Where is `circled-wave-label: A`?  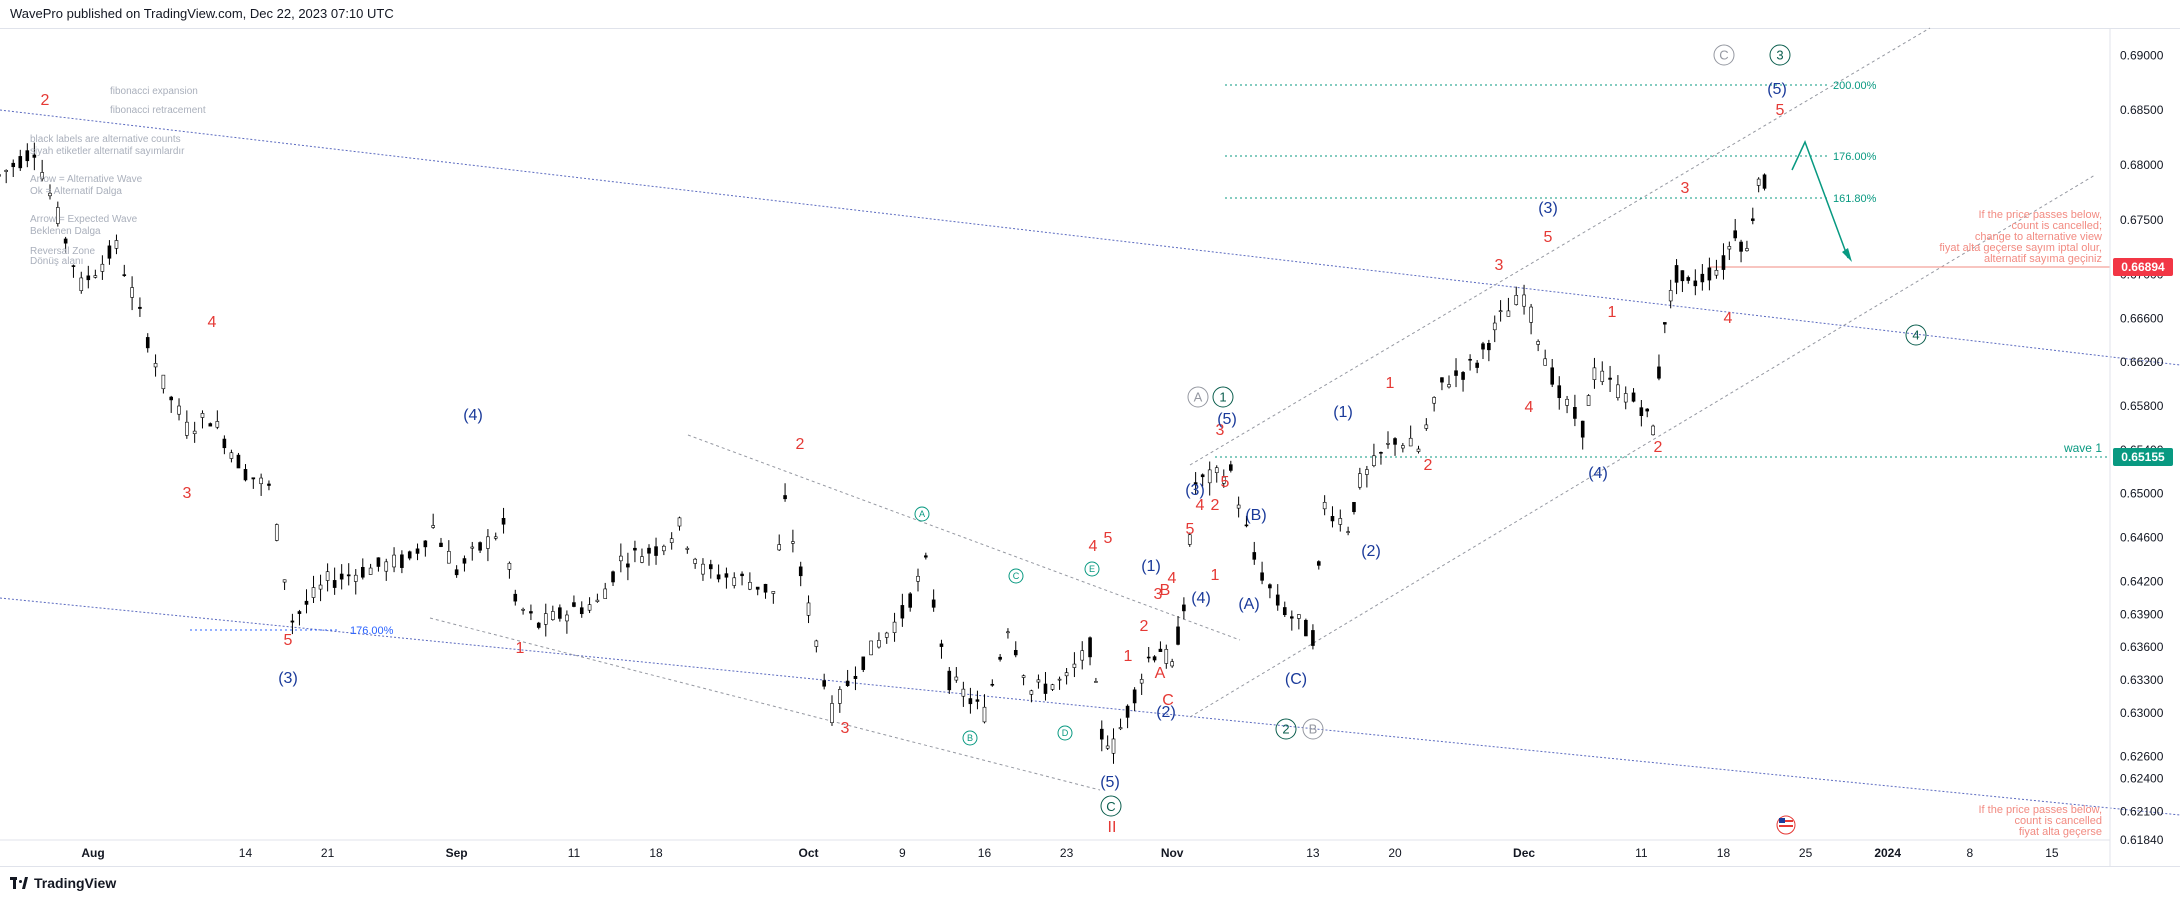 circled-wave-label: A is located at coordinates (1198, 397).